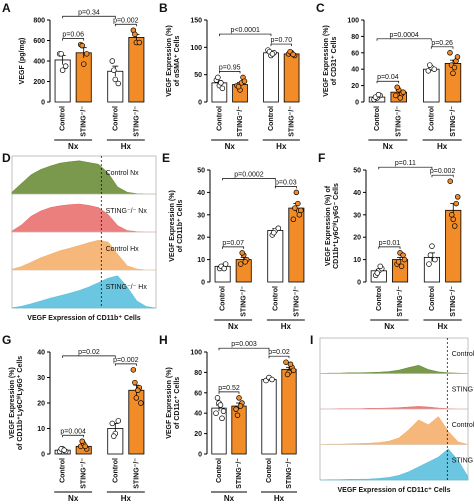  I want to click on panel-label: G, so click(6, 340).